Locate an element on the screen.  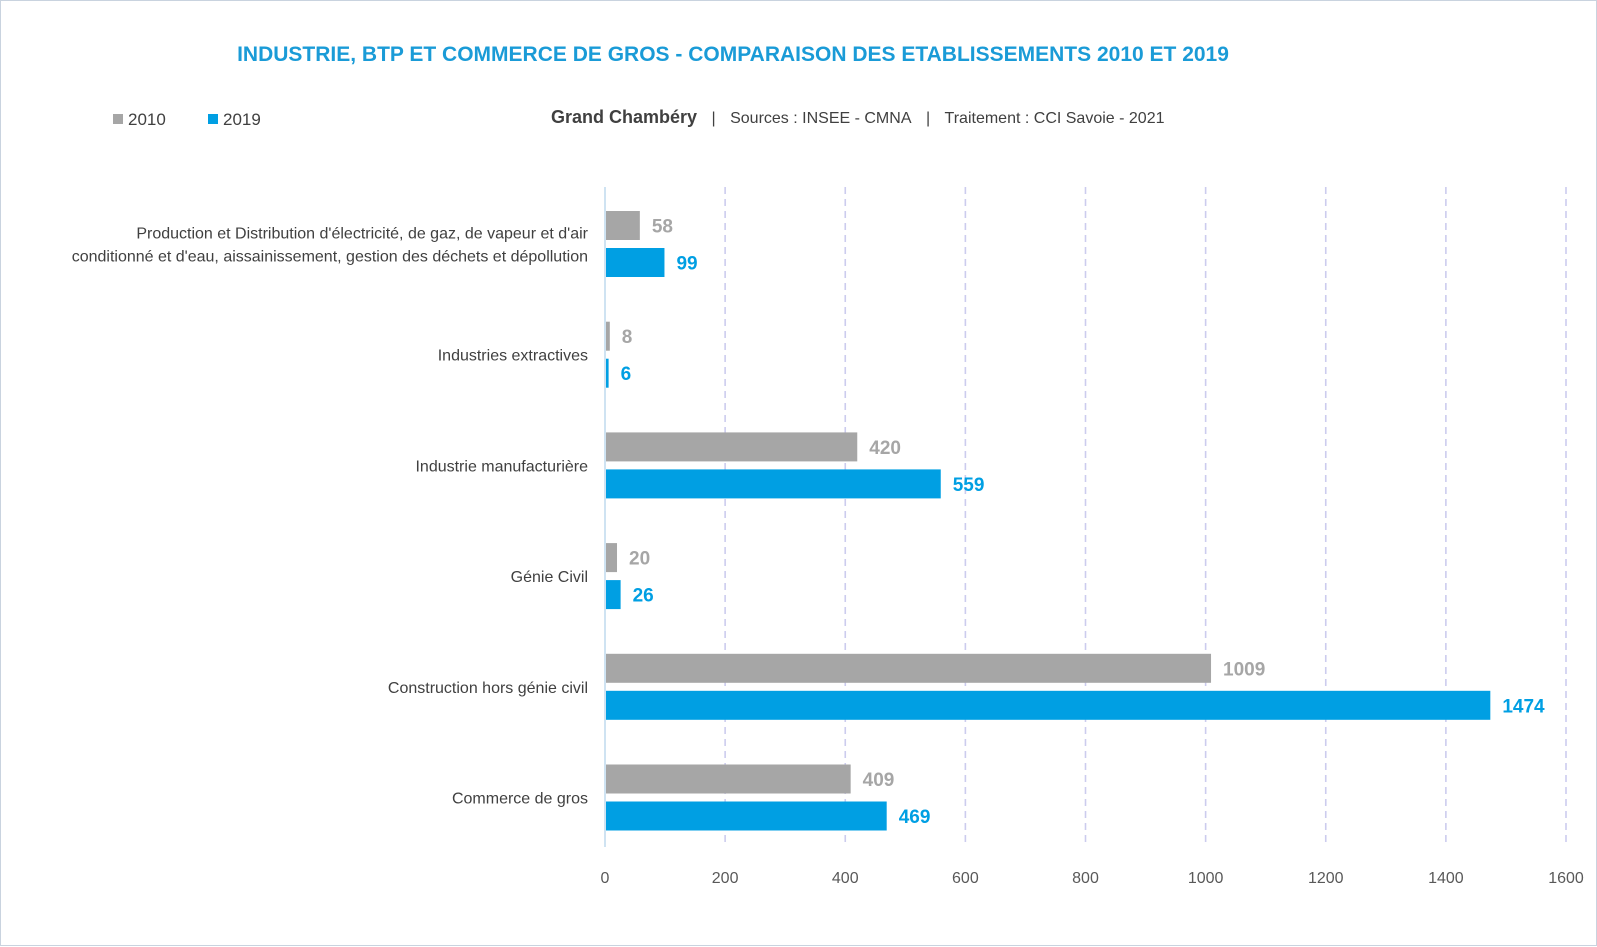
x-tick-label-800: 800 is located at coordinates (1085, 878).